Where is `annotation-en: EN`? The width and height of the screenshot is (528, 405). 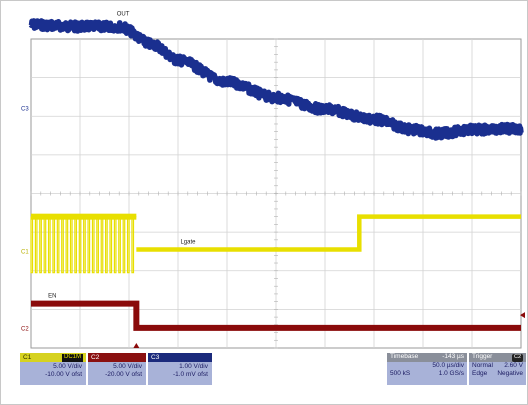 annotation-en: EN is located at coordinates (52, 297).